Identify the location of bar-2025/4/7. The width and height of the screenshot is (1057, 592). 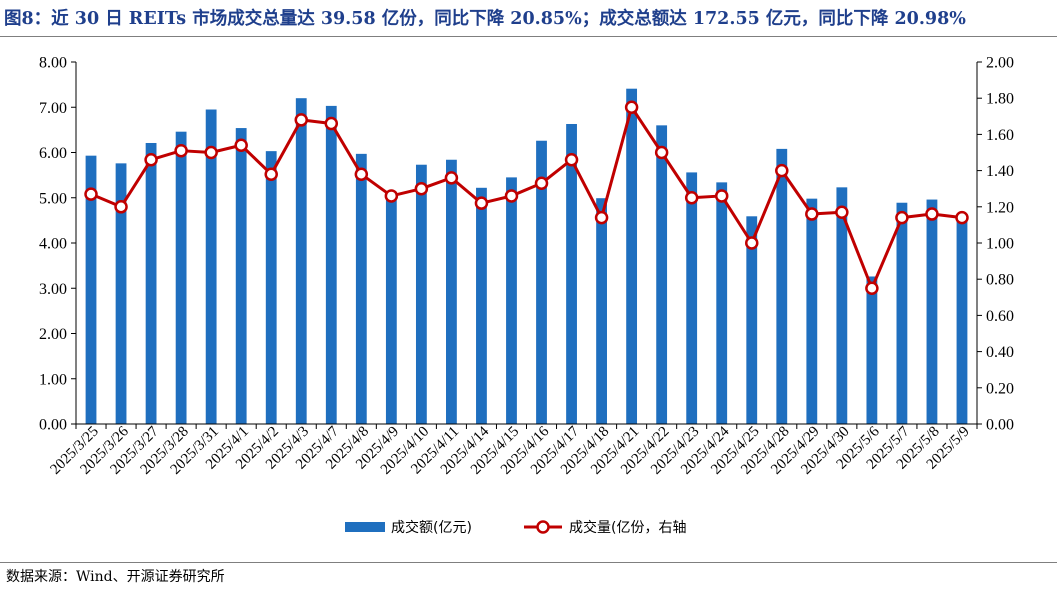
(331, 264).